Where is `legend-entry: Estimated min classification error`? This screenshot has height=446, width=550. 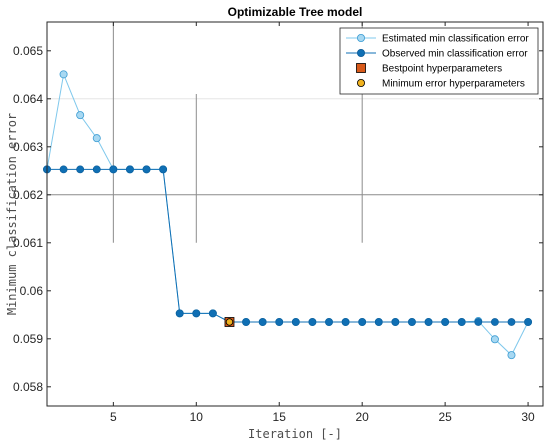
legend-entry: Estimated min classification error is located at coordinates (437, 39).